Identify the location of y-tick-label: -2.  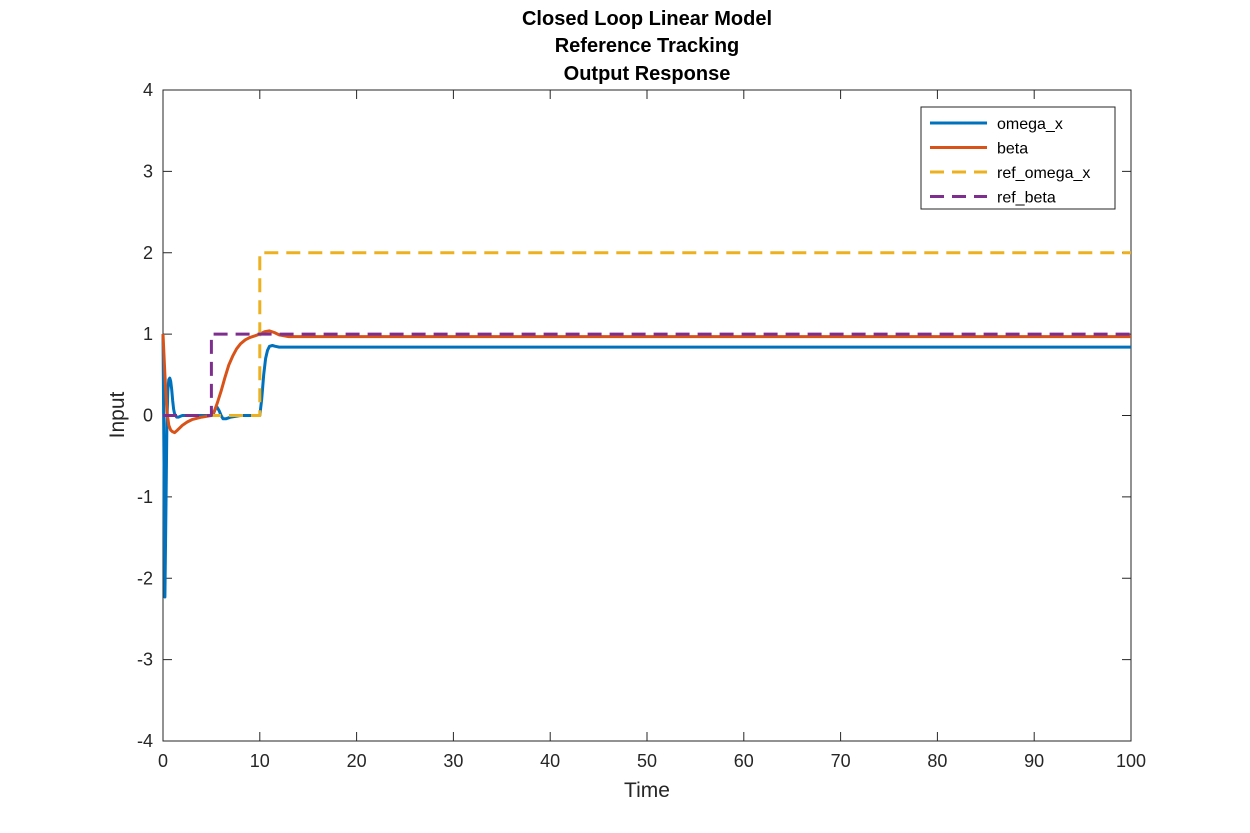
(145, 578).